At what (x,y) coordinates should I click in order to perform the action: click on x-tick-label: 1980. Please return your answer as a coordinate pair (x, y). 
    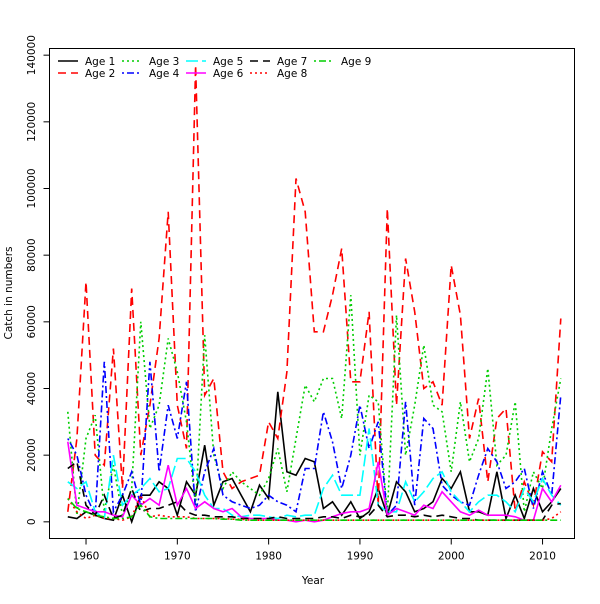
    Looking at the image, I should click on (268, 557).